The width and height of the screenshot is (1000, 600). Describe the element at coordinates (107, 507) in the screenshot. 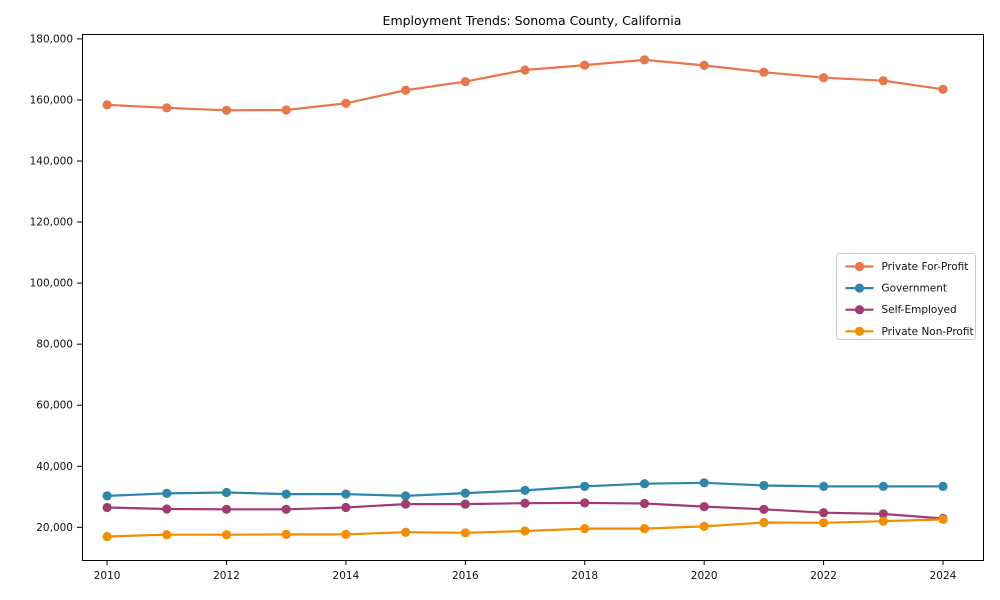

I see `data-point-self-employed-2010` at that location.